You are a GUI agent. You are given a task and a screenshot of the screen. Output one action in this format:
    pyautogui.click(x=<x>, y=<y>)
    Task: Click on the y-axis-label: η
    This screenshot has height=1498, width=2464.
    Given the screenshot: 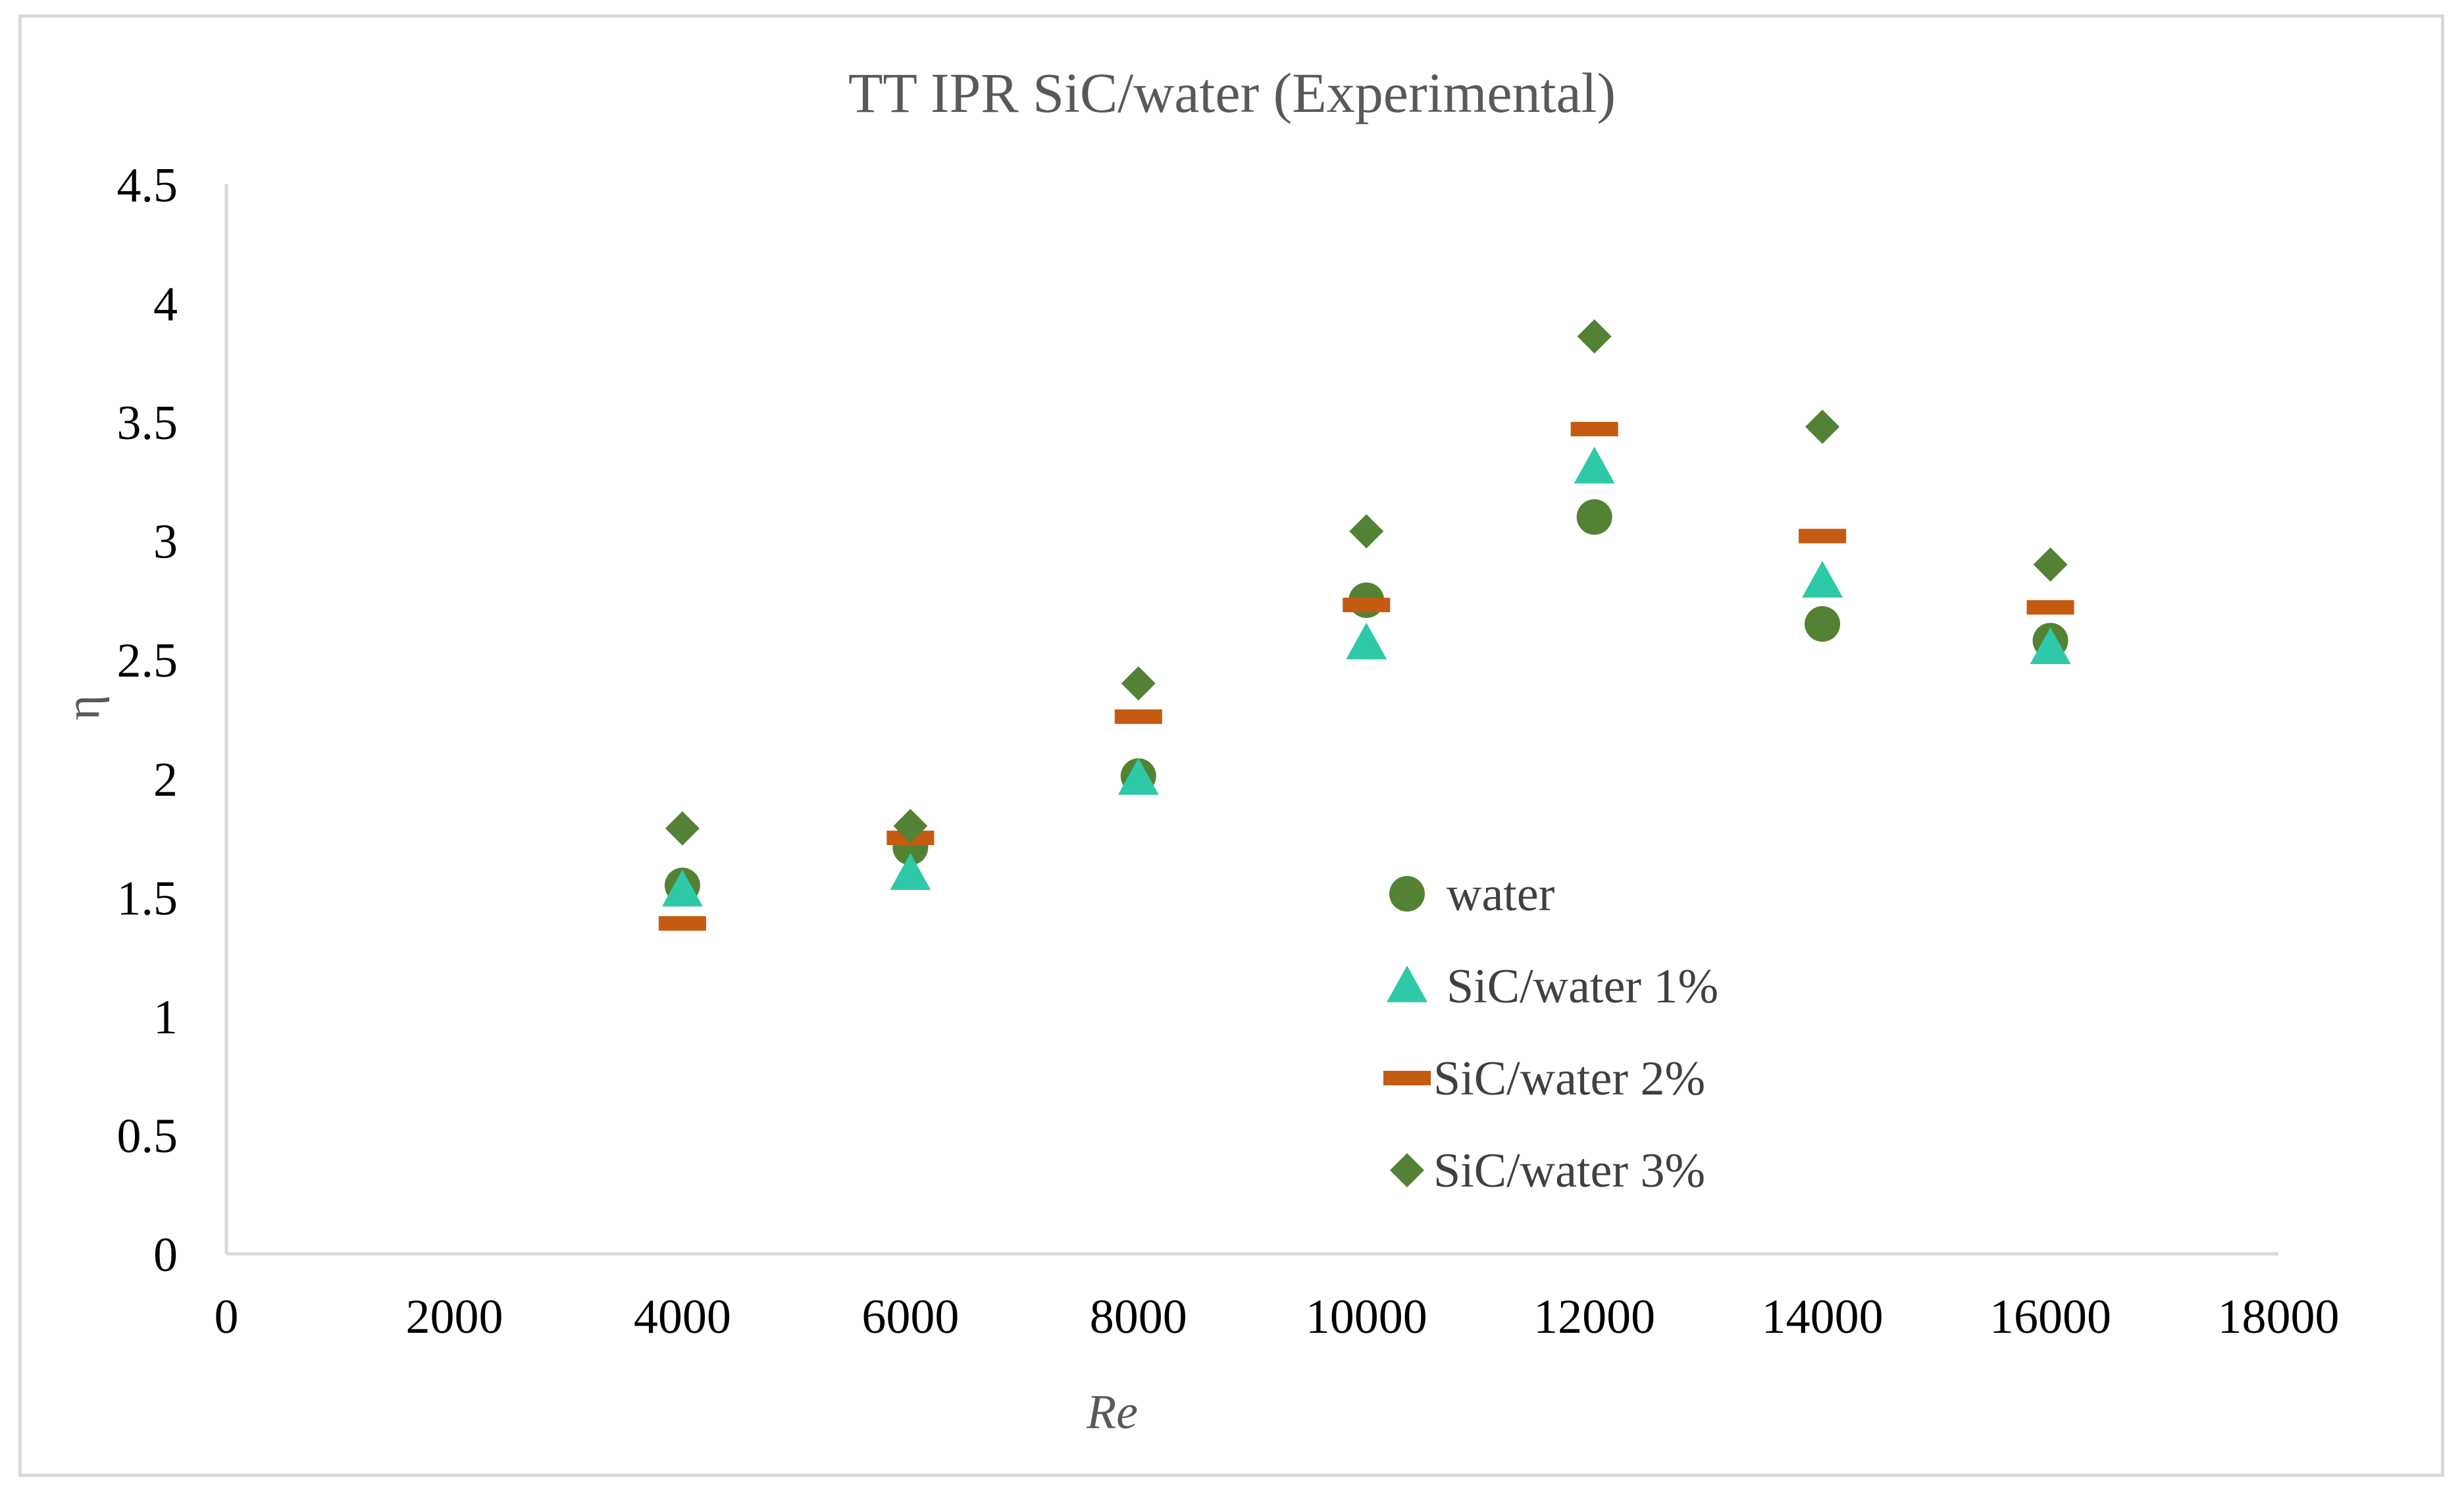 What is the action you would take?
    pyautogui.click(x=83, y=708)
    